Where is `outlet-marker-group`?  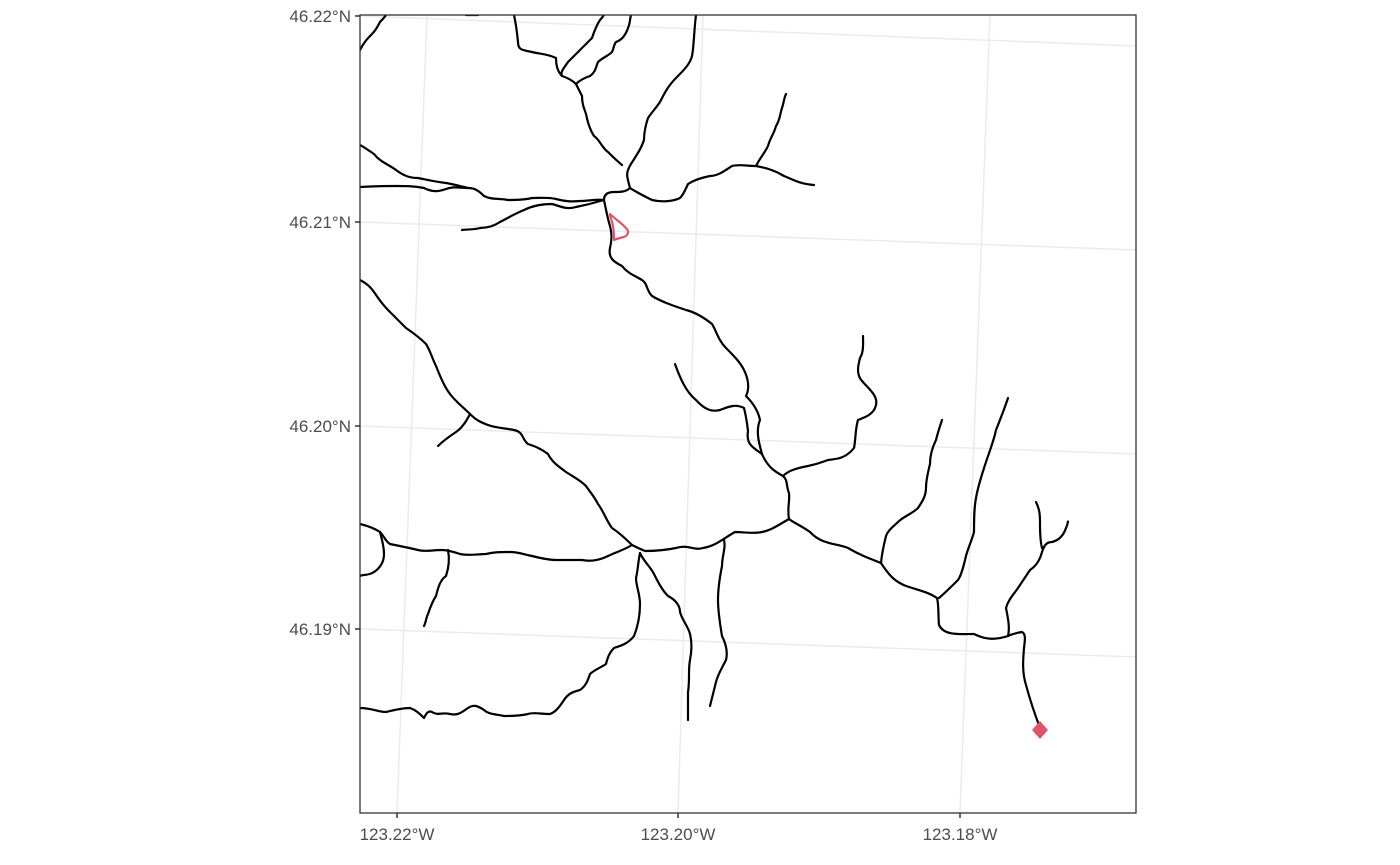 outlet-marker-group is located at coordinates (1040, 730).